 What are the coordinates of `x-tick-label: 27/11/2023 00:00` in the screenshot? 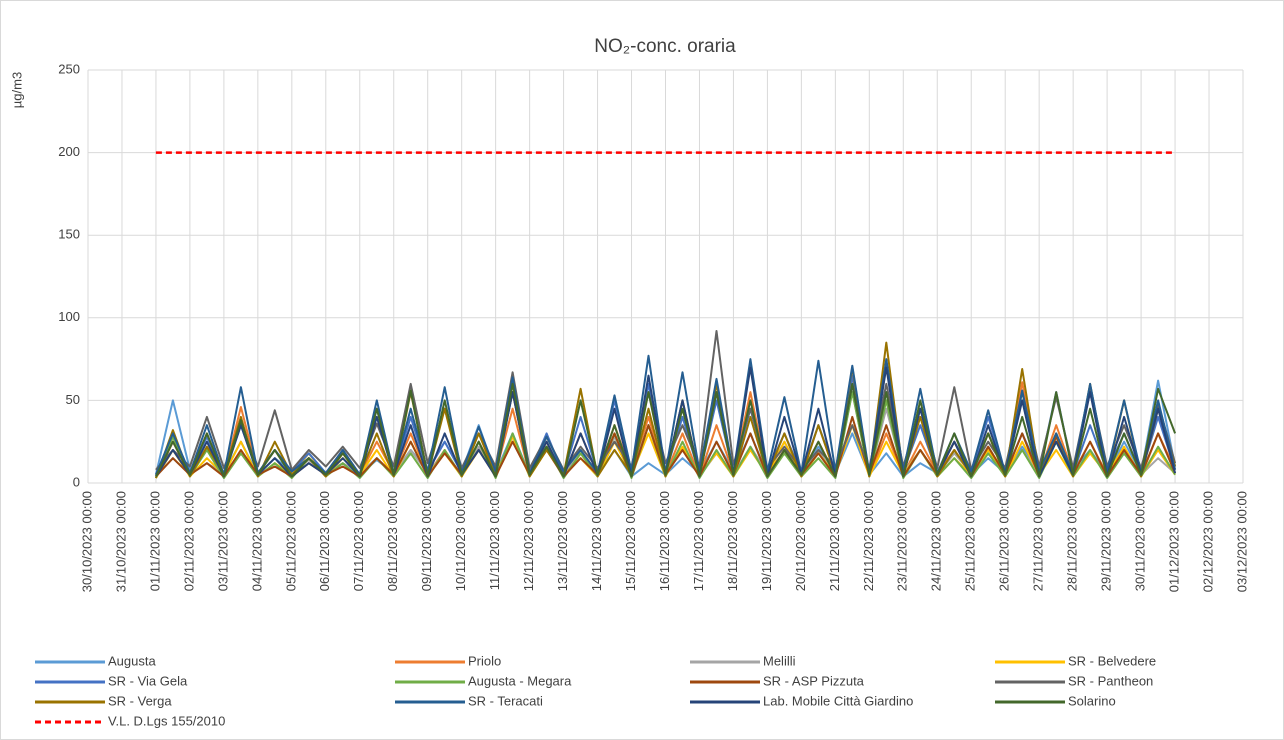 It's located at (1038, 541).